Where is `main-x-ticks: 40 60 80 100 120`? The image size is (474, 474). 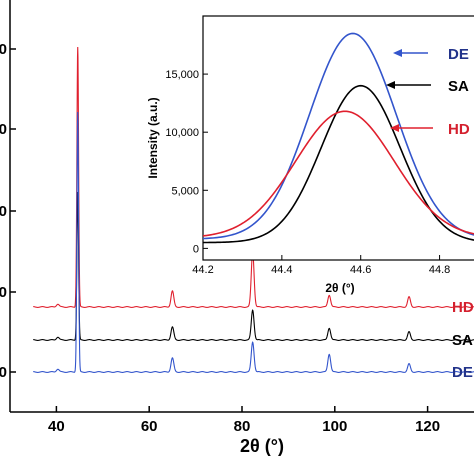 main-x-ticks: 40 60 80 100 120 is located at coordinates (244, 420).